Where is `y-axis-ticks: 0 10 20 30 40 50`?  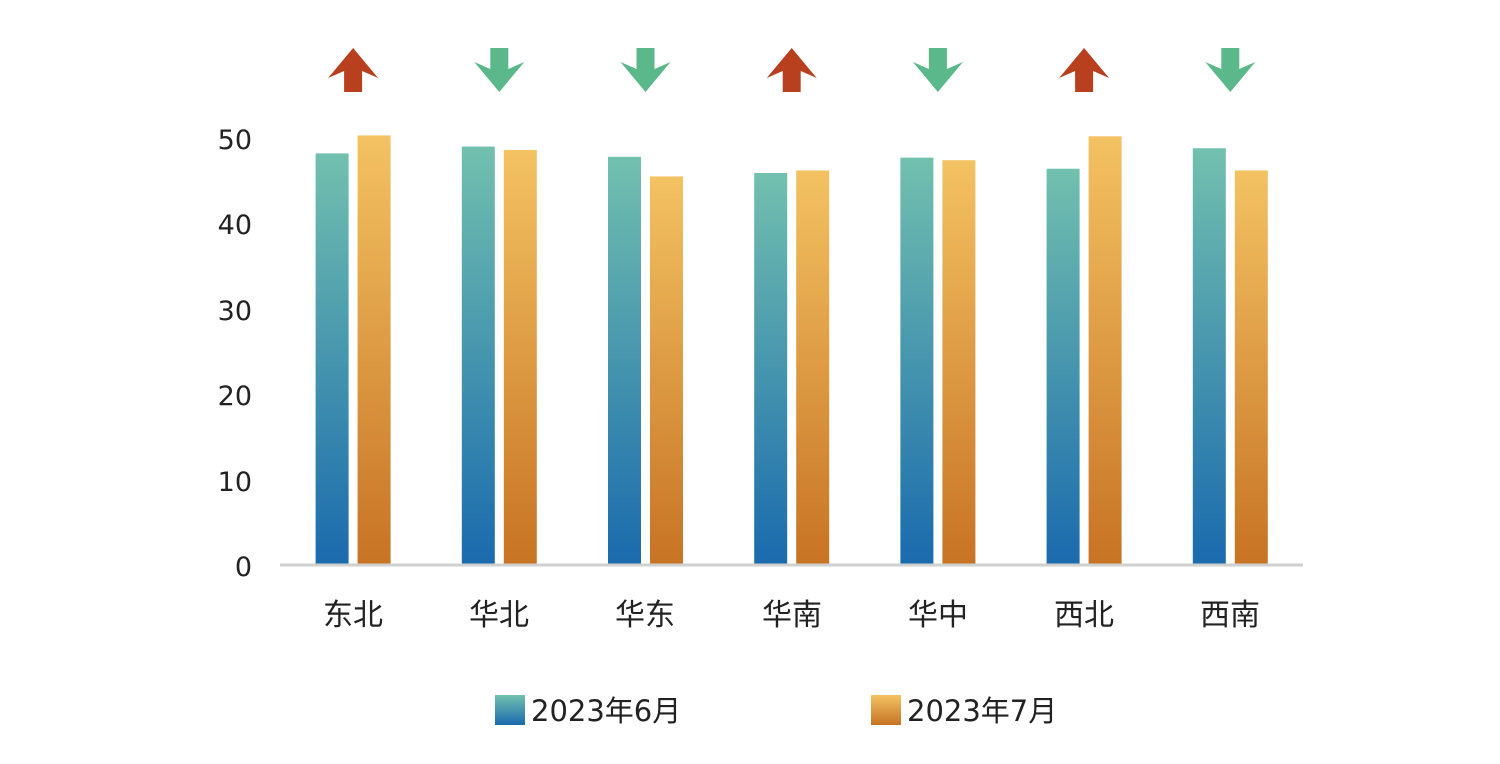
y-axis-ticks: 0 10 20 30 40 50 is located at coordinates (235, 354).